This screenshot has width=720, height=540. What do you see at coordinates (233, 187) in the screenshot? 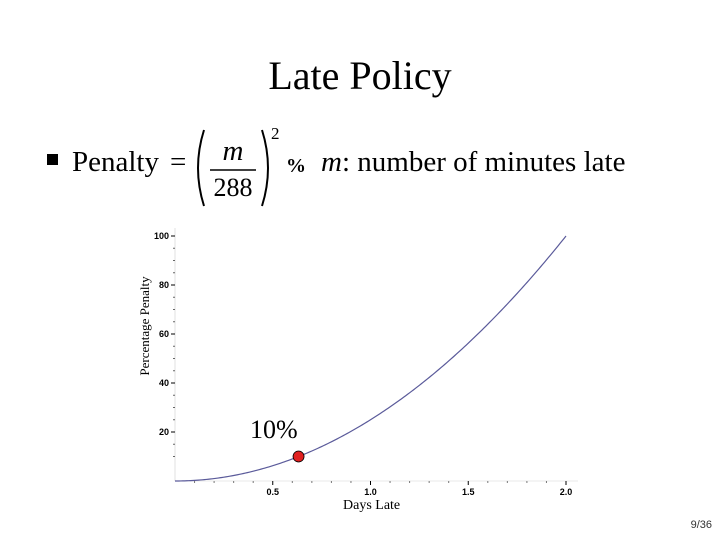
I see `fraction-denominator: 288` at bounding box center [233, 187].